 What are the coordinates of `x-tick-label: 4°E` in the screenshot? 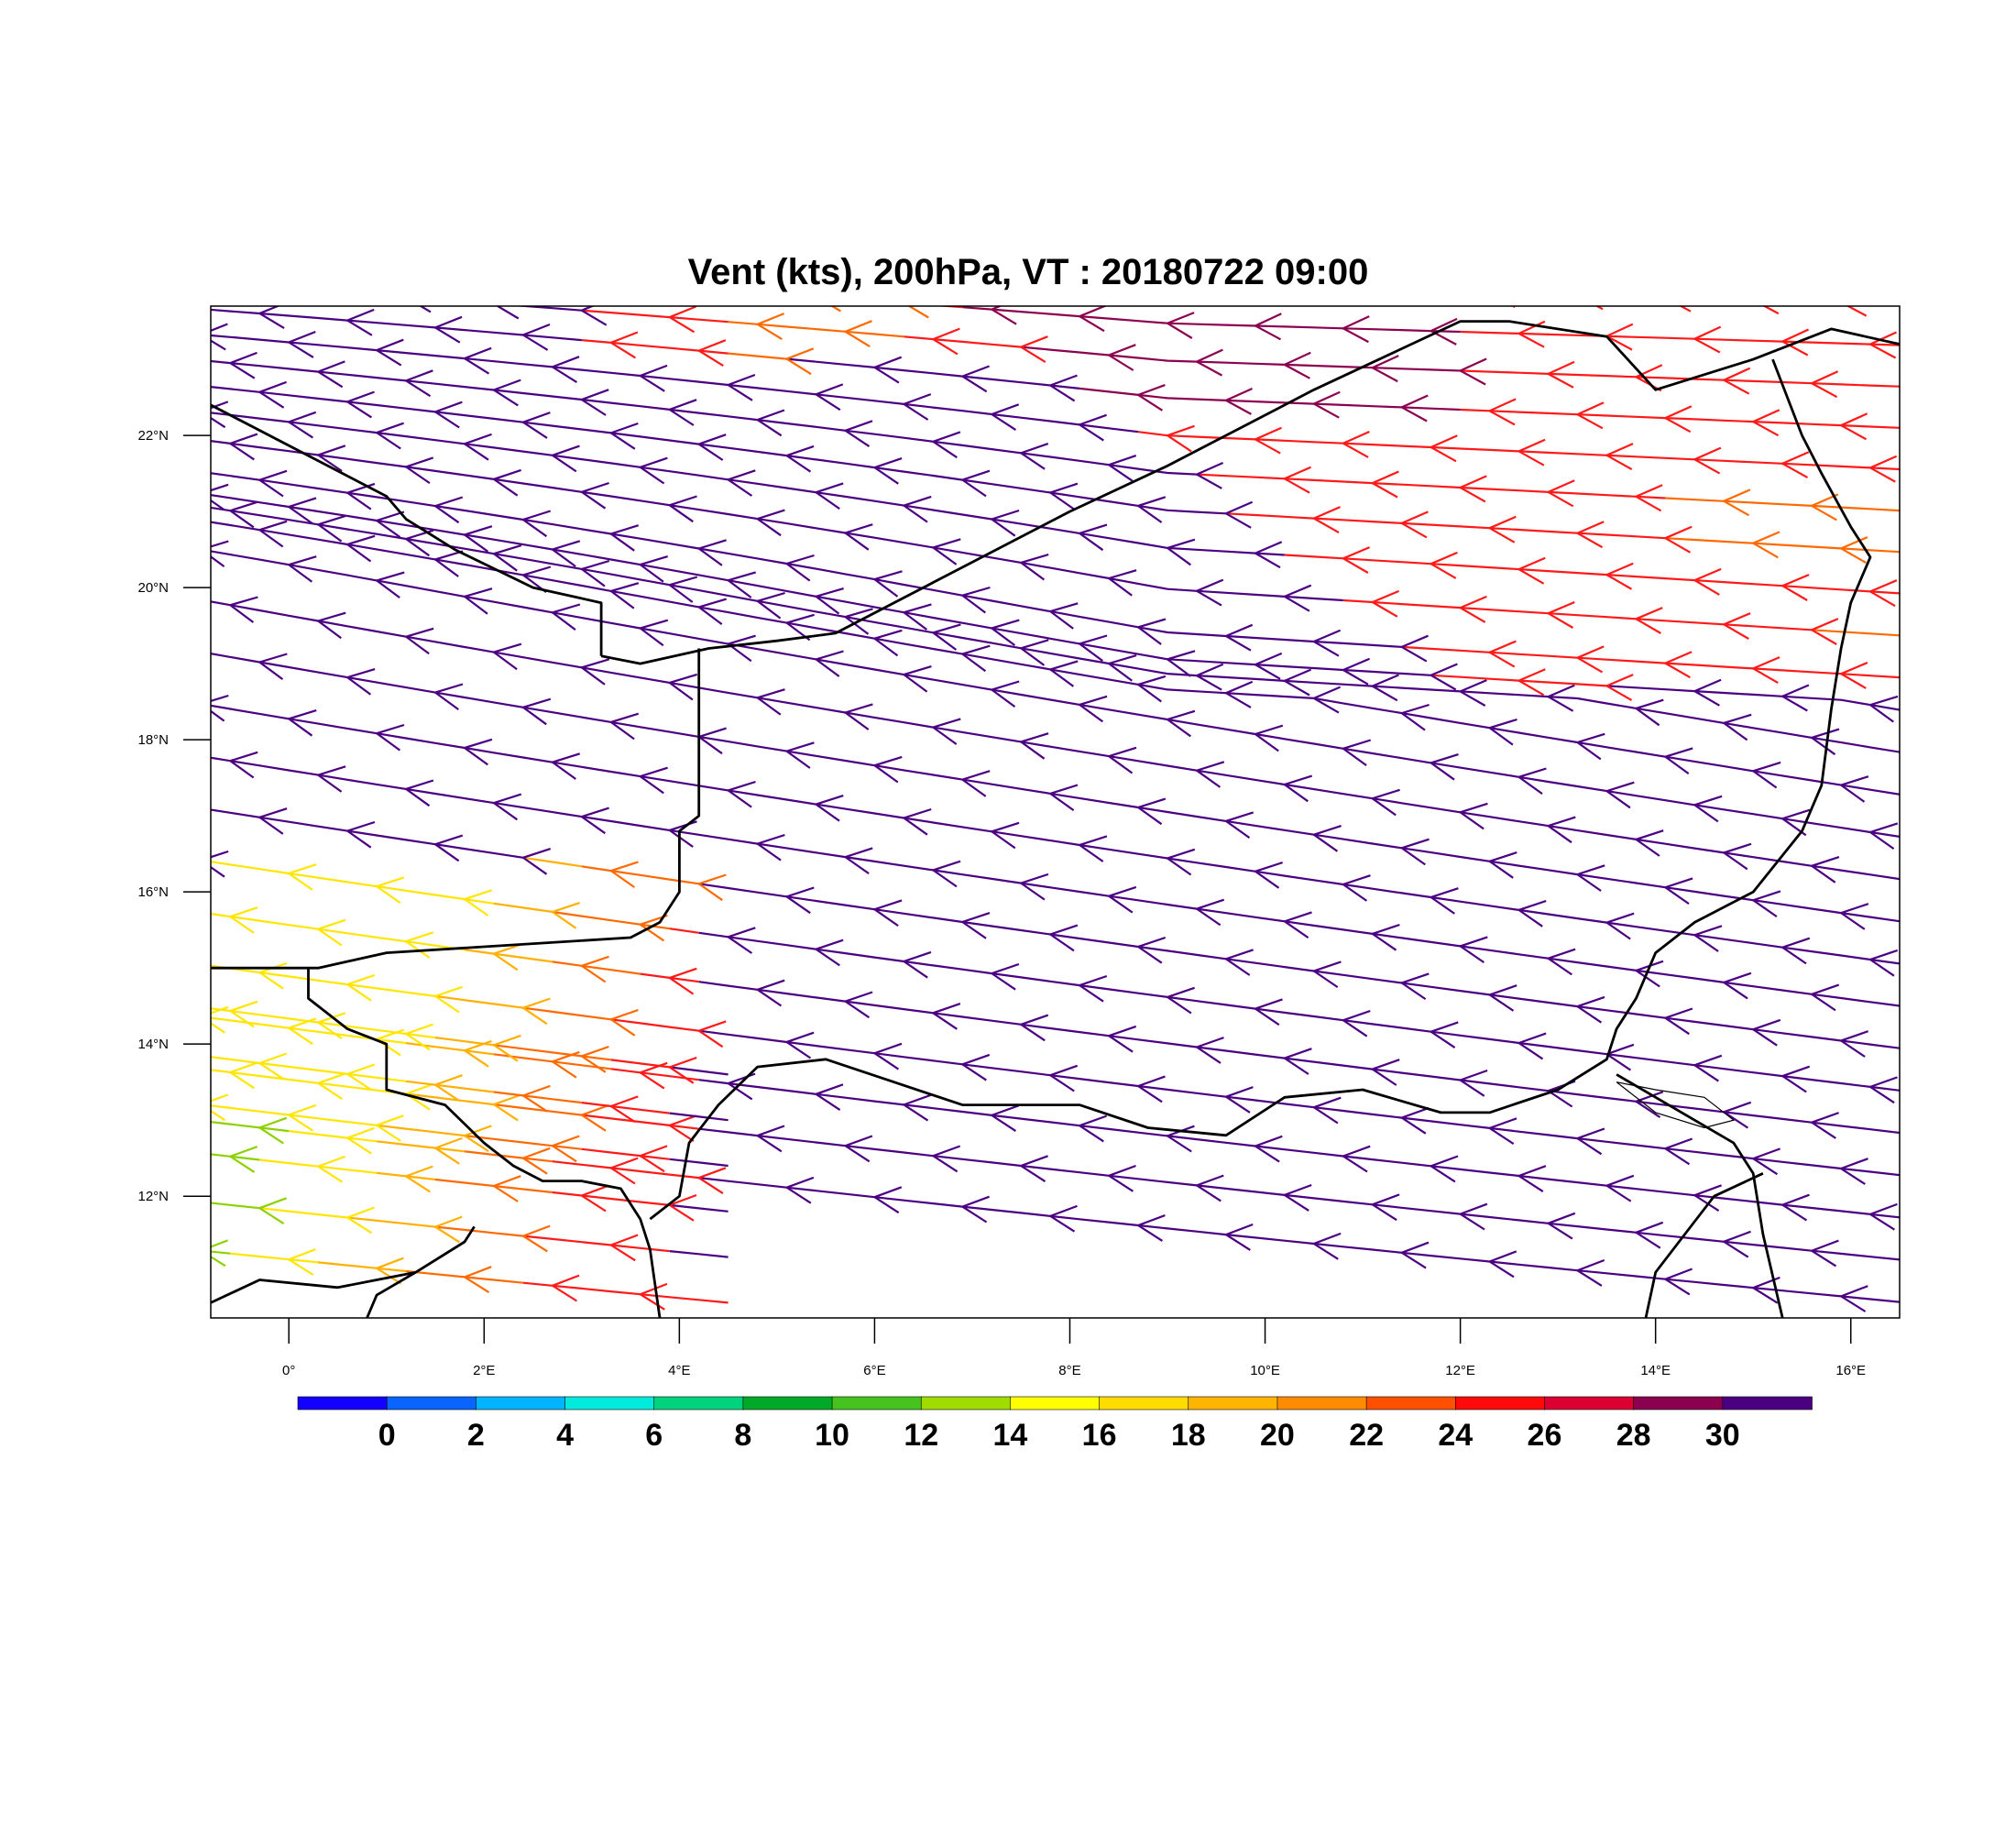 It's located at (679, 1370).